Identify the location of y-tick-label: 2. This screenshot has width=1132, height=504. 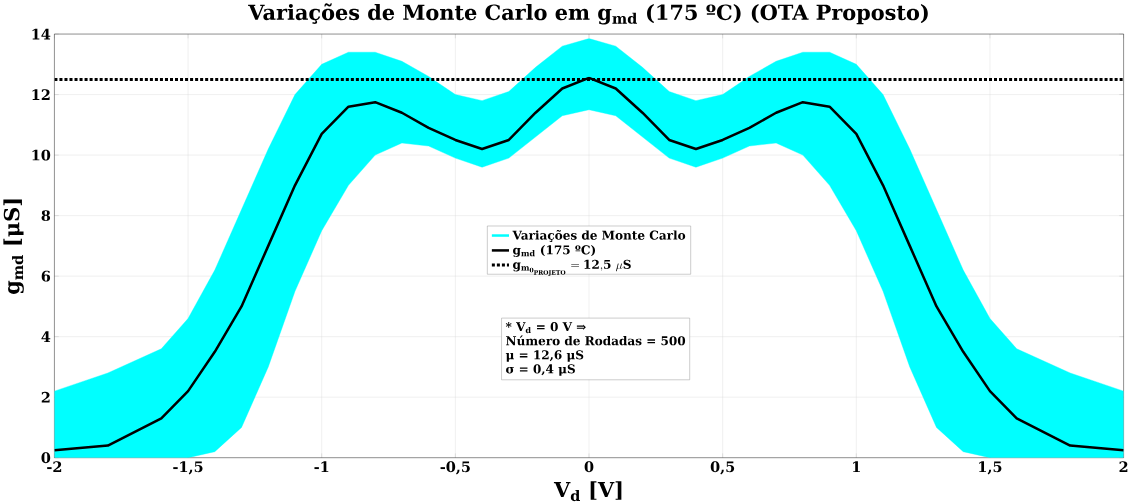
(45, 397).